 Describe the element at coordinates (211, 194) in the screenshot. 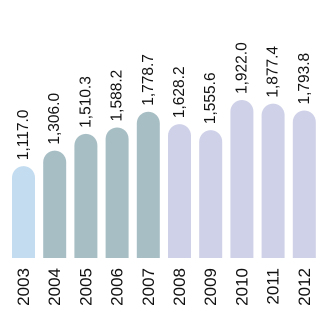

I see `bar-2009` at that location.